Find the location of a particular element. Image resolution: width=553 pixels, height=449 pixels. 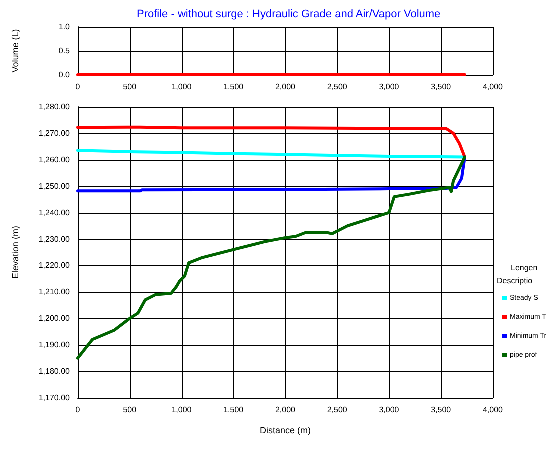

y-axis-title: Volume (L) is located at coordinates (15, 51).